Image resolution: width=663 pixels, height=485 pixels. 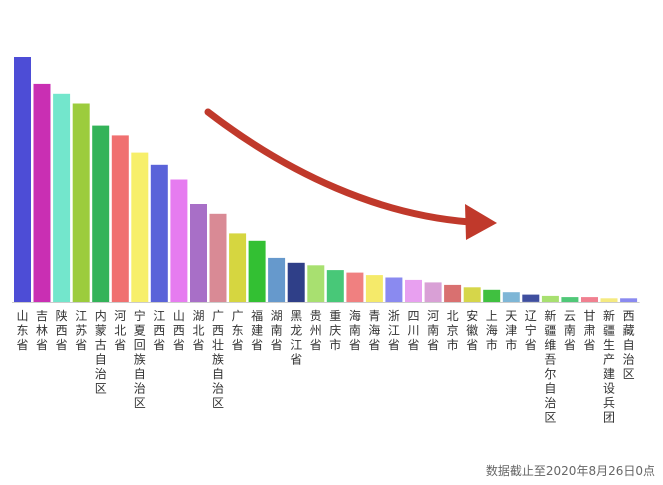 What do you see at coordinates (101, 352) in the screenshot?
I see `category-label-5: 内蒙古自治区` at bounding box center [101, 352].